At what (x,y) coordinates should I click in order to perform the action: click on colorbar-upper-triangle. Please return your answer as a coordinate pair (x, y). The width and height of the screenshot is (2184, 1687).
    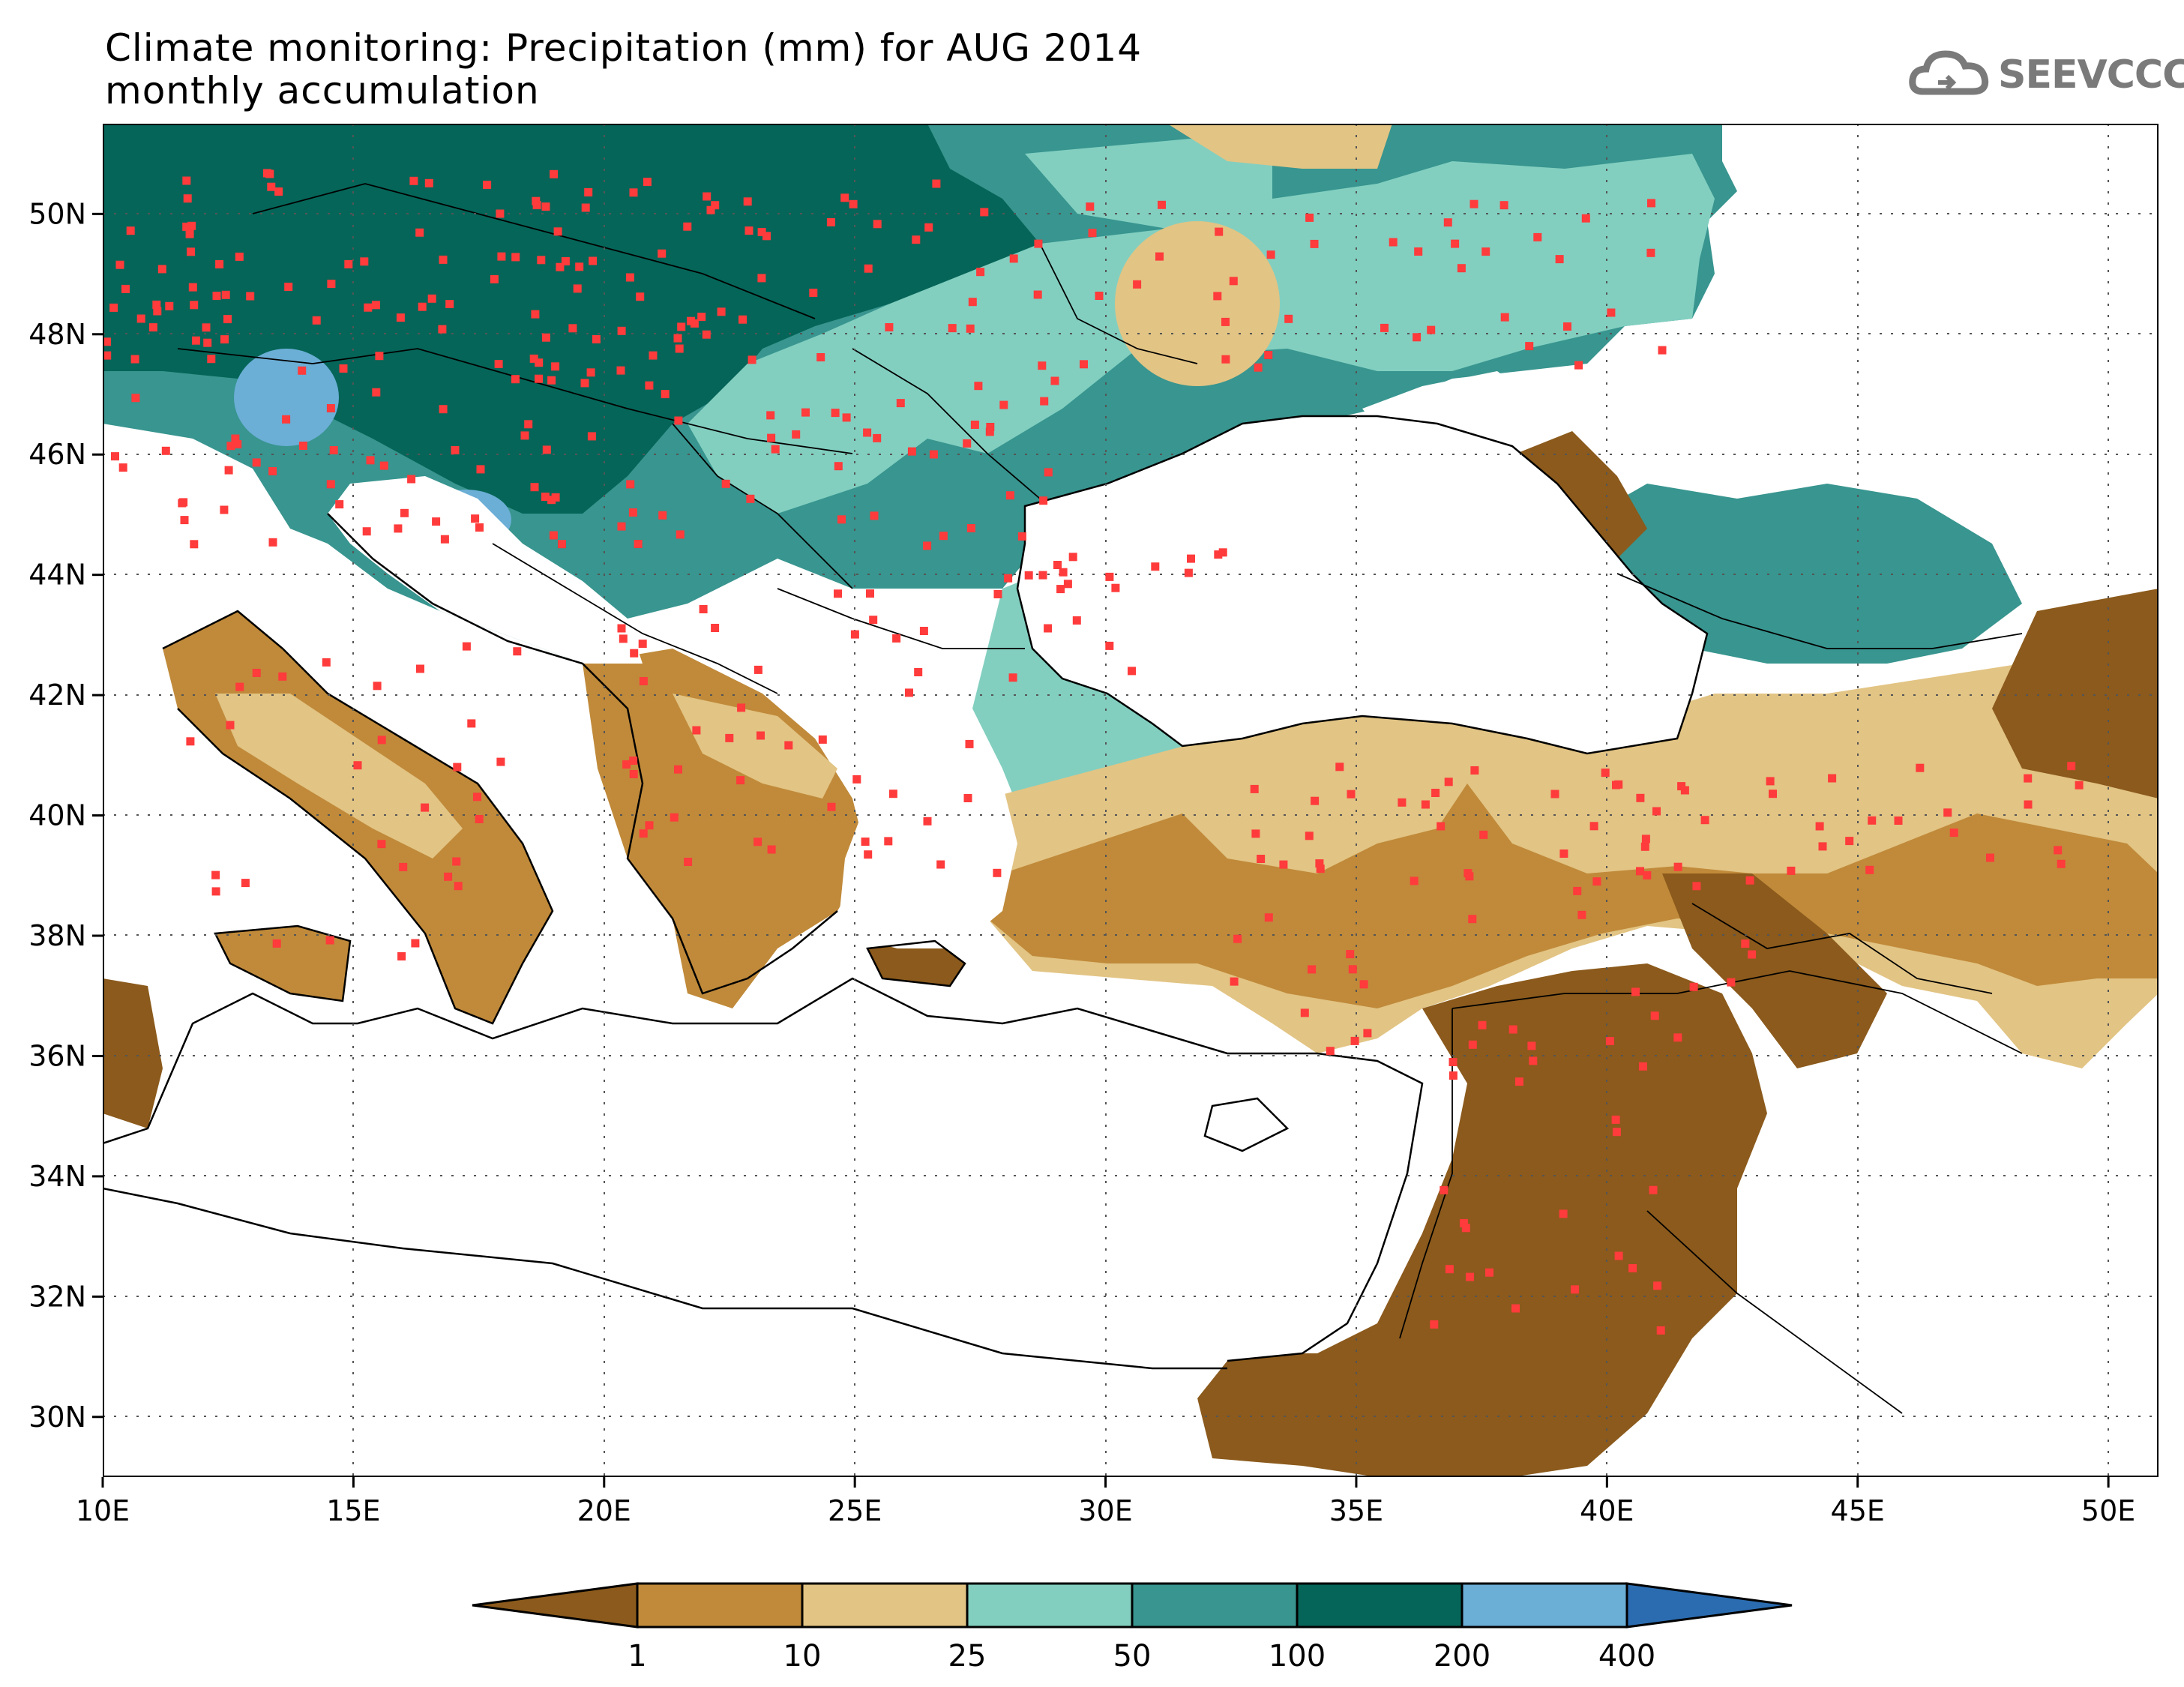
    Looking at the image, I should click on (1709, 1605).